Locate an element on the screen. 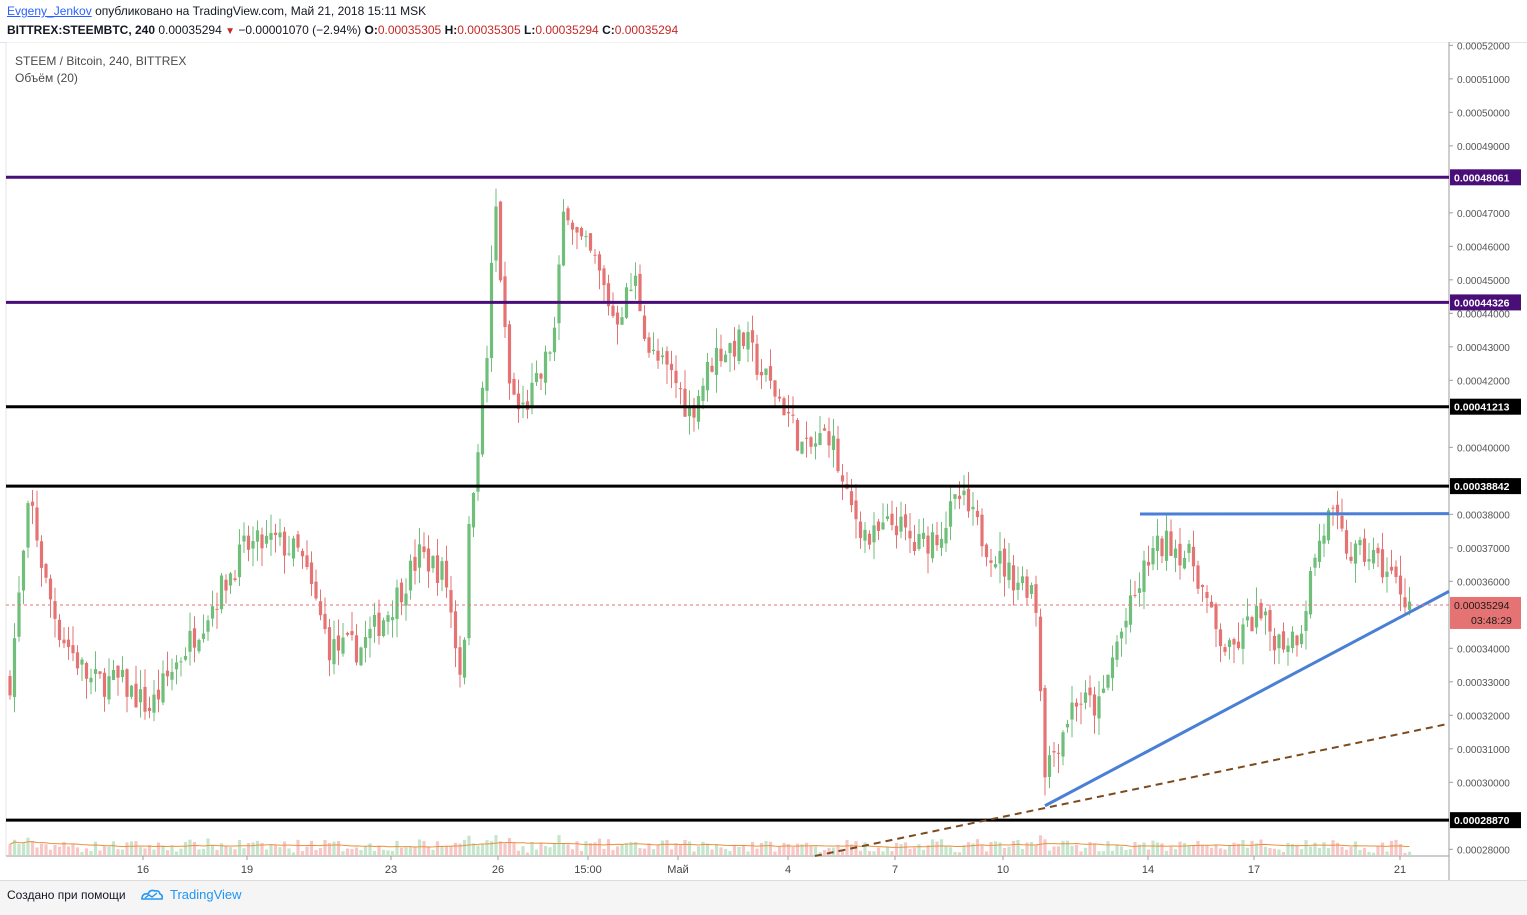 The height and width of the screenshot is (915, 1527). x-tick-label: 26 is located at coordinates (498, 870).